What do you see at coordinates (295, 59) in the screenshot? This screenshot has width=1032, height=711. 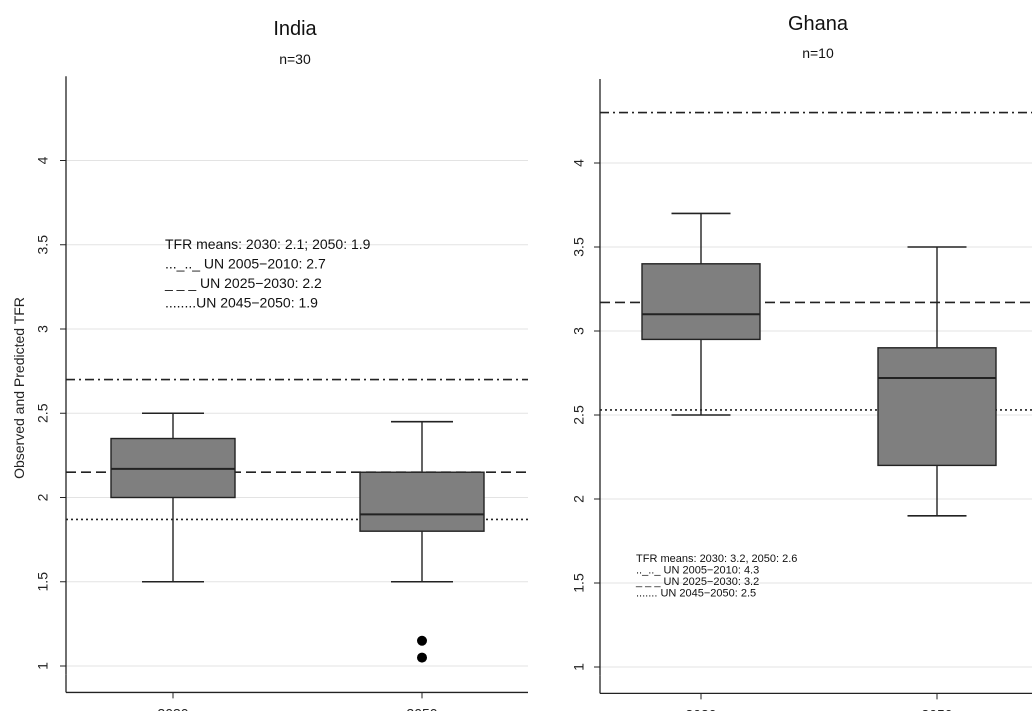 I see `chart-subtitle: n=30` at bounding box center [295, 59].